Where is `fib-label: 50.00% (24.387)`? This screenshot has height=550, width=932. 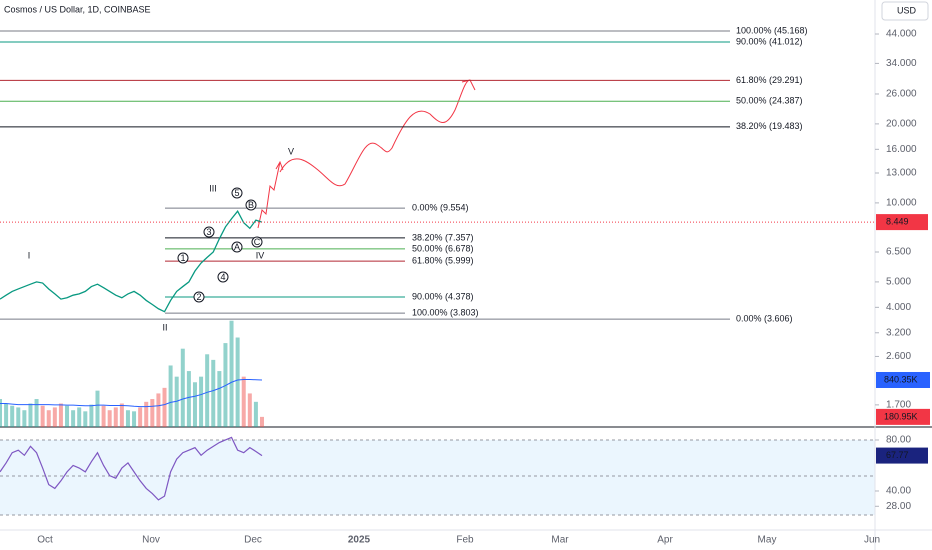 fib-label: 50.00% (24.387) is located at coordinates (769, 101).